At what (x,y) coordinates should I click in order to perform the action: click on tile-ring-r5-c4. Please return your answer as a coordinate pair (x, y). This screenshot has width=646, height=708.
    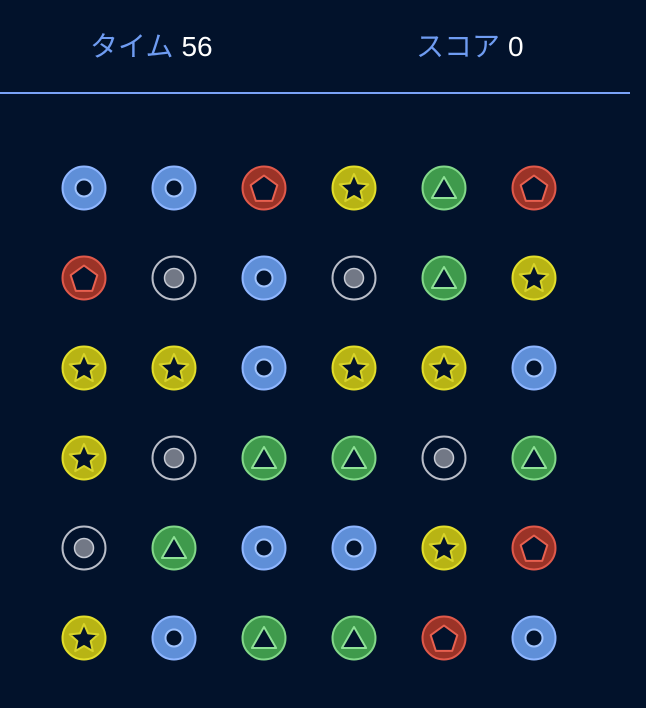
    Looking at the image, I should click on (354, 548).